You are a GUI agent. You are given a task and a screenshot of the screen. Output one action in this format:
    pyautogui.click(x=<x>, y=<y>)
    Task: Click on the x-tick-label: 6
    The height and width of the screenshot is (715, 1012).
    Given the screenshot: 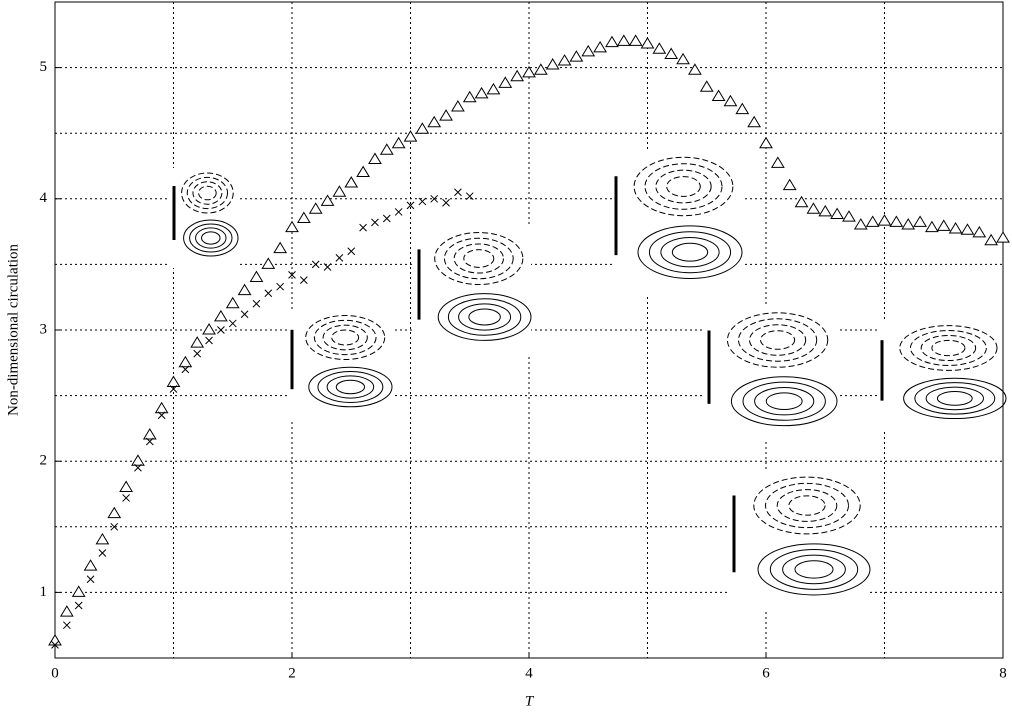 What is the action you would take?
    pyautogui.click(x=766, y=673)
    